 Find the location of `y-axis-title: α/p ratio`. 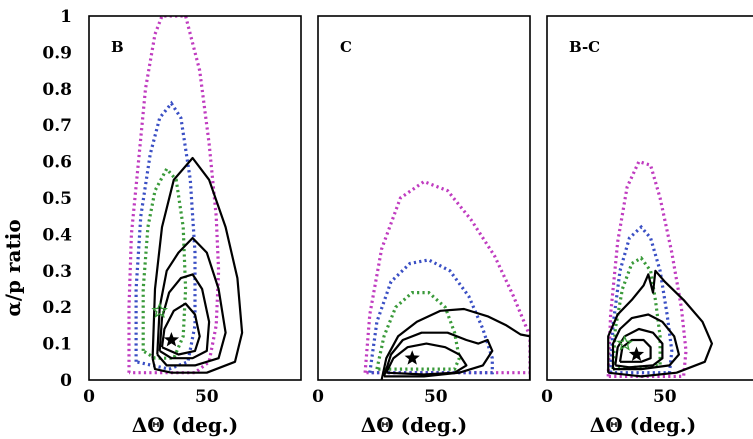

y-axis-title: α/p ratio is located at coordinates (13, 267).